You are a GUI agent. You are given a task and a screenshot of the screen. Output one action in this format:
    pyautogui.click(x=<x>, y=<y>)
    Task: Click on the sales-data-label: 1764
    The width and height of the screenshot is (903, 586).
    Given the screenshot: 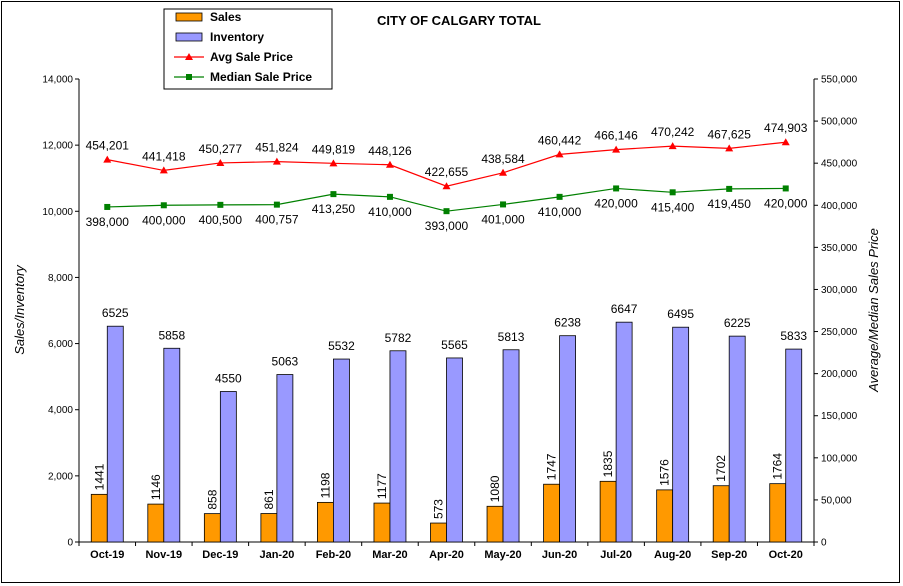 What is the action you would take?
    pyautogui.click(x=778, y=466)
    